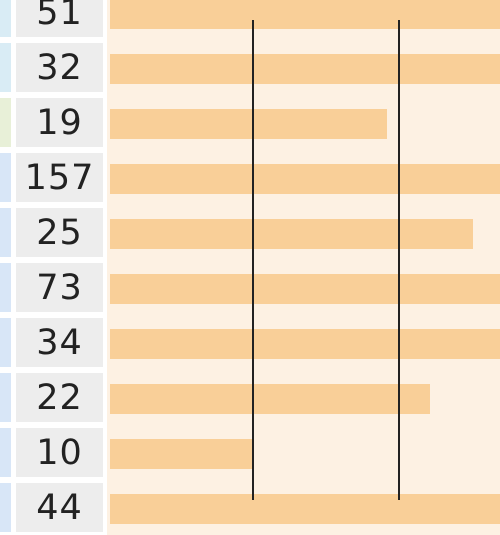 The height and width of the screenshot is (535, 500). Describe the element at coordinates (59, 287) in the screenshot. I see `row-count-cell: 73` at that location.